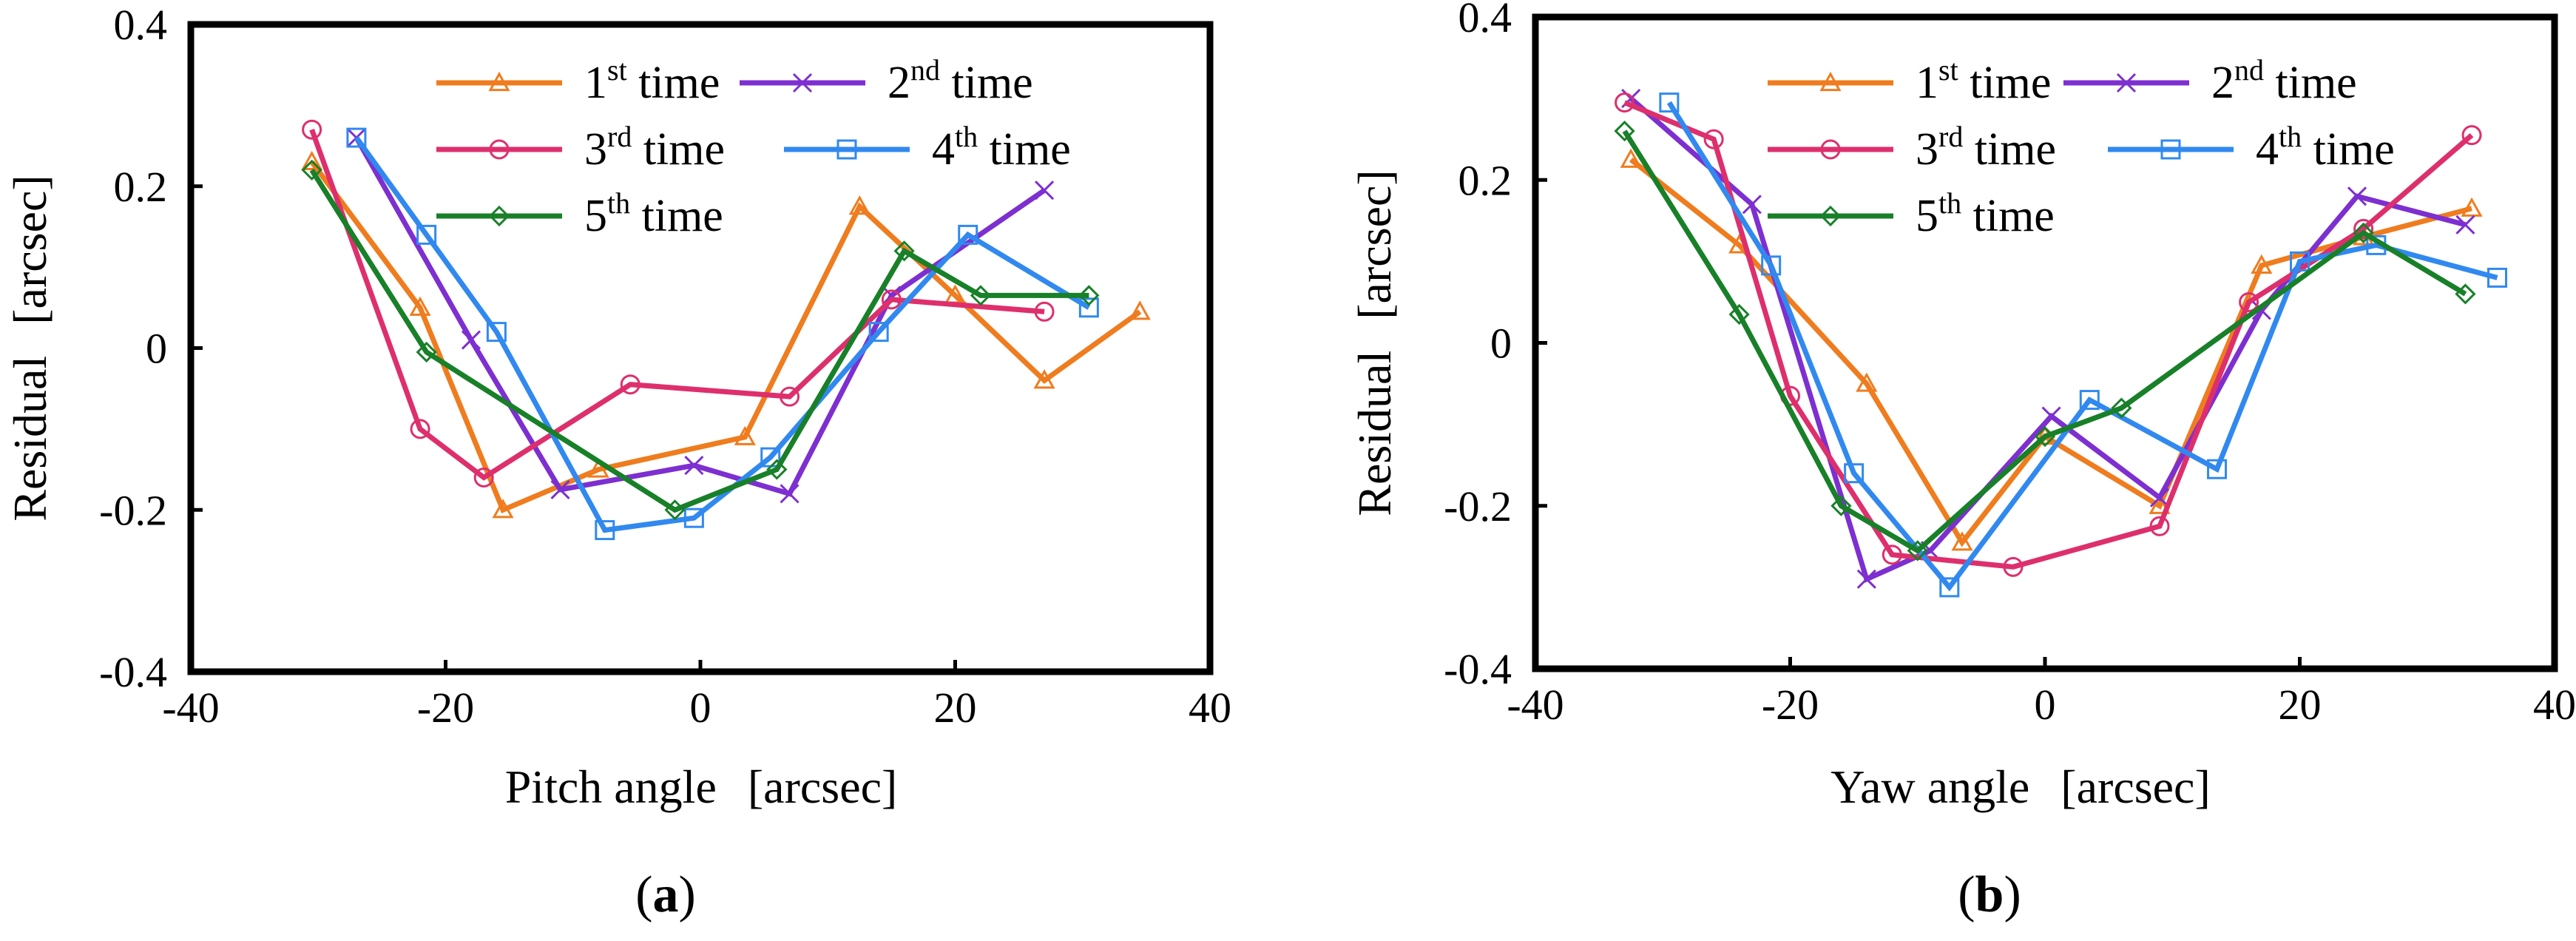  What do you see at coordinates (665, 894) in the screenshot?
I see `panel-label: (a)` at bounding box center [665, 894].